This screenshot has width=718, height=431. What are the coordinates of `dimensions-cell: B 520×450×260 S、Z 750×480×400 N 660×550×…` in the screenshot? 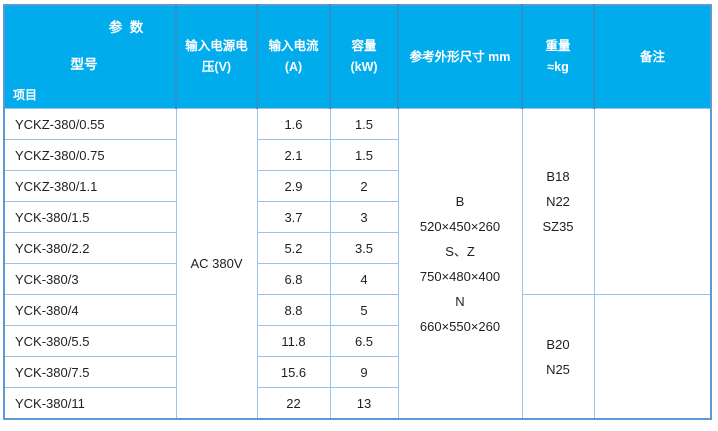 It's located at (460, 264).